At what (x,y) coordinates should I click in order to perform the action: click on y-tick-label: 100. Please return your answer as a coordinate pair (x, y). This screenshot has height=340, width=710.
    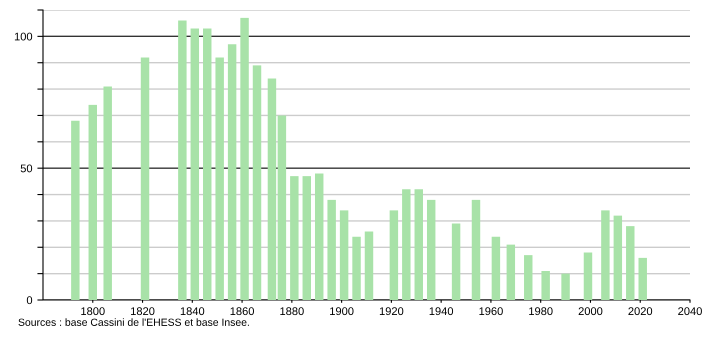
    Looking at the image, I should click on (23, 36).